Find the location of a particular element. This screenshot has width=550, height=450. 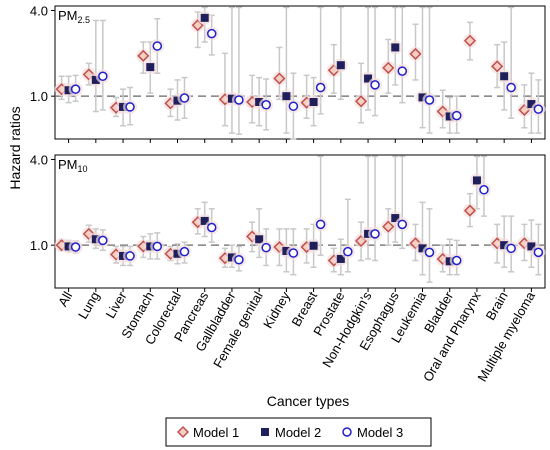

legend-label: Model 3 is located at coordinates (380, 432).